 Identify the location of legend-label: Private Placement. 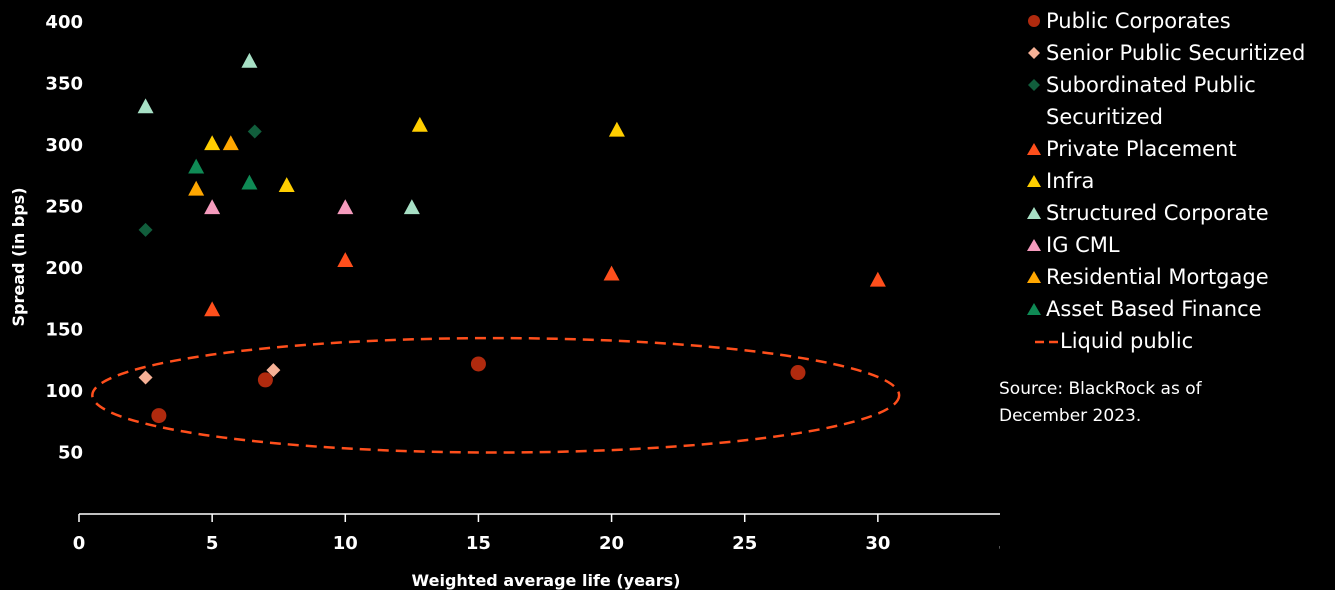
(1141, 149).